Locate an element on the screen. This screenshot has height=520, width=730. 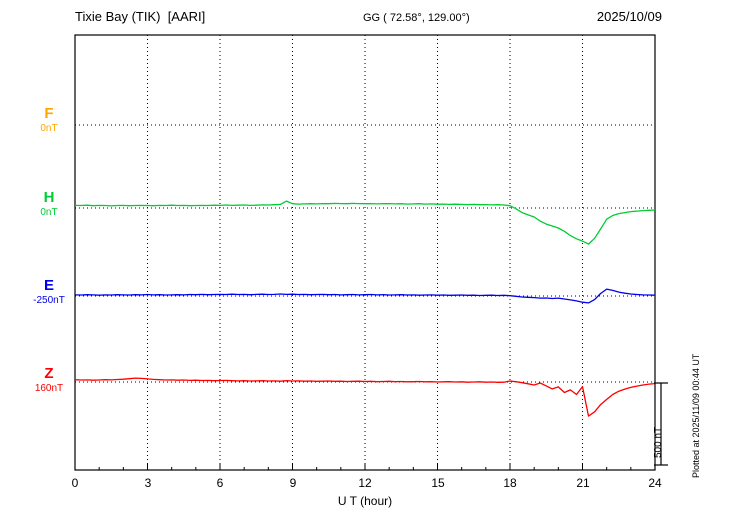
trace-H is located at coordinates (365, 222).